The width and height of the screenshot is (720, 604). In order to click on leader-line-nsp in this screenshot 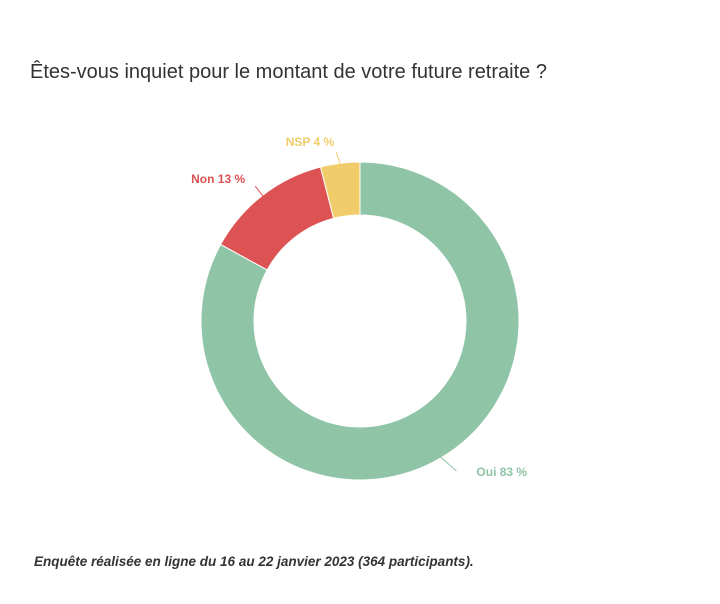, I will do `click(338, 158)`.